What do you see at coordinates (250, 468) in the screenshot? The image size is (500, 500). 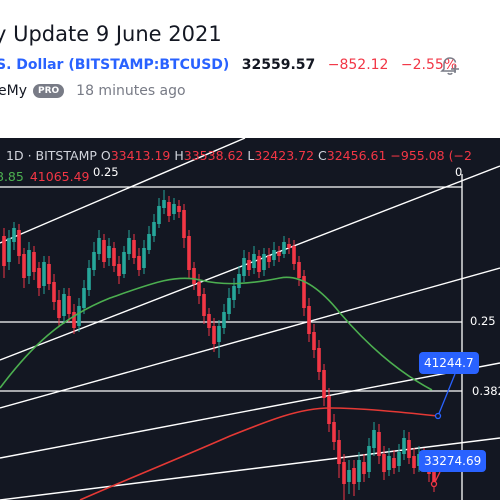 I see `trendline-bottom` at bounding box center [250, 468].